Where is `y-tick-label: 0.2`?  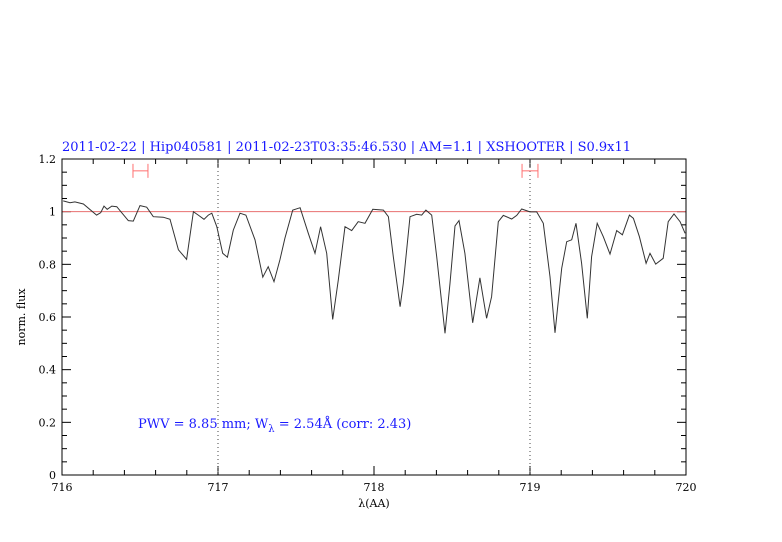 y-tick-label: 0.2 is located at coordinates (48, 422).